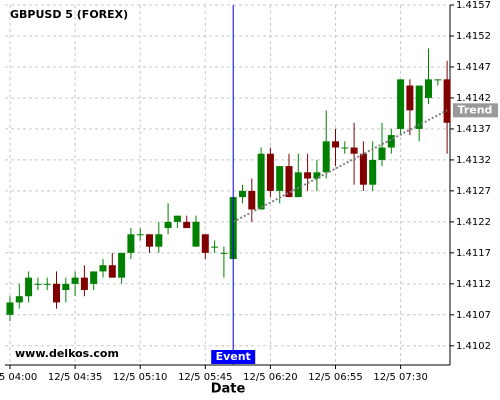 This screenshot has height=400, width=500. I want to click on trend-label-box, so click(475, 110).